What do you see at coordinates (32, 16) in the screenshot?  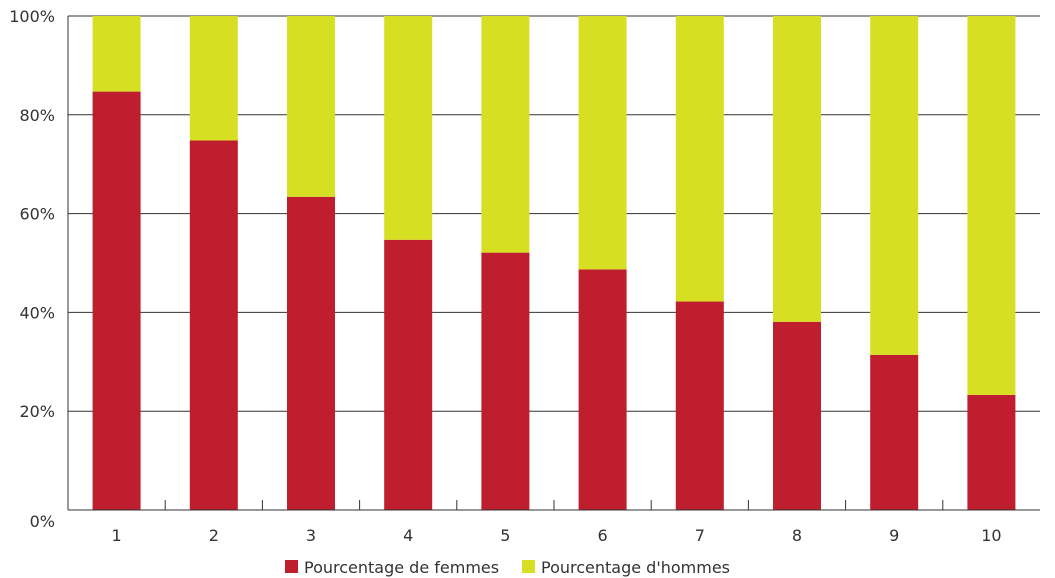 I see `y-tick-label: 100%` at bounding box center [32, 16].